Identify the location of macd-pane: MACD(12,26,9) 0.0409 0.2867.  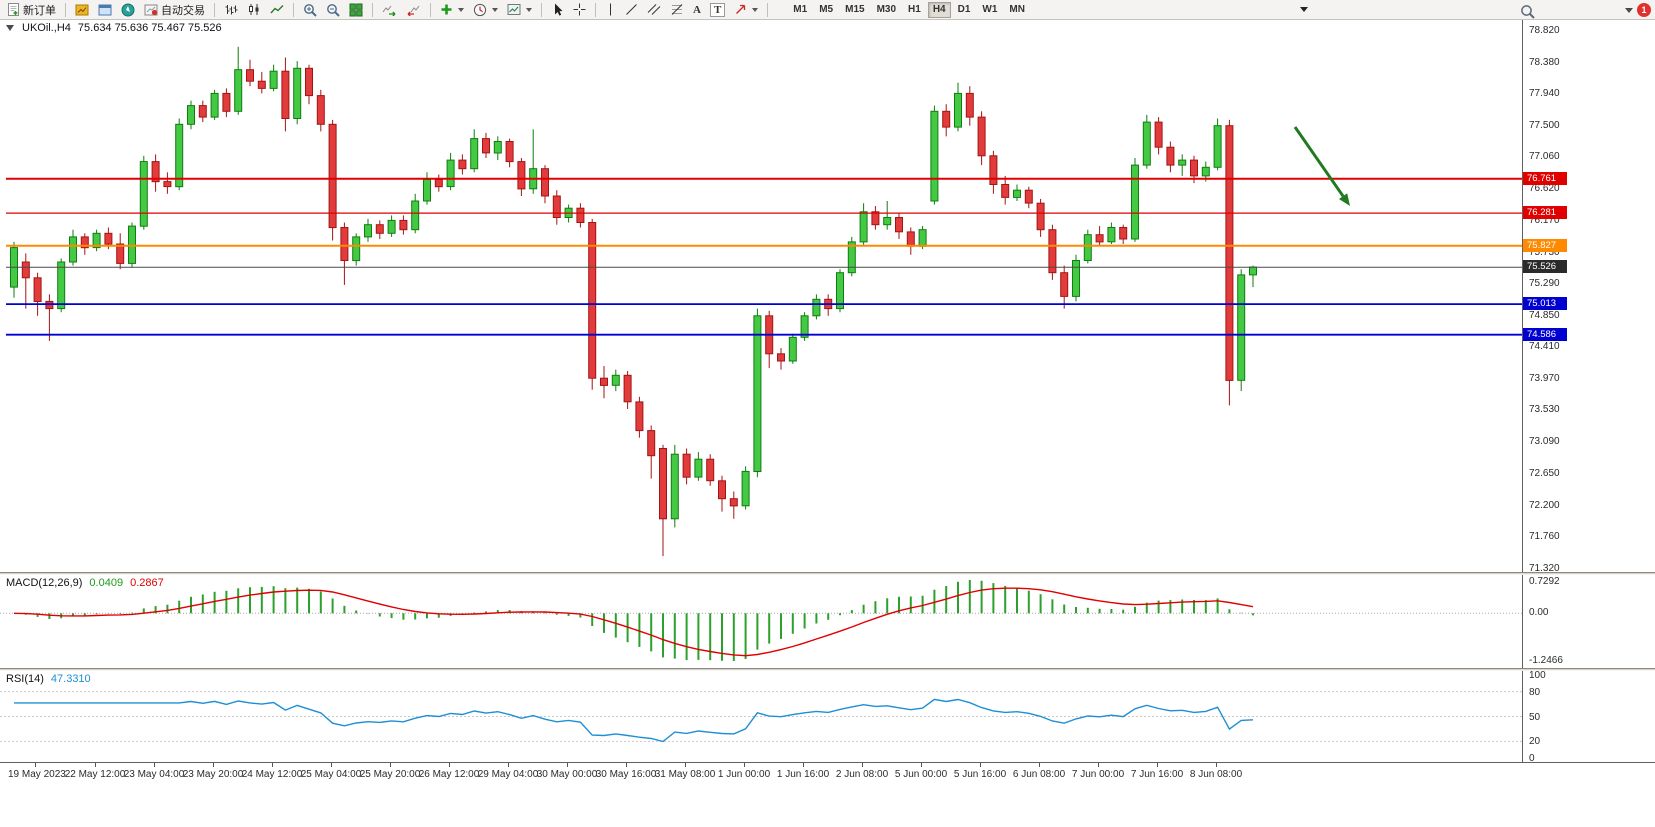
(761, 621).